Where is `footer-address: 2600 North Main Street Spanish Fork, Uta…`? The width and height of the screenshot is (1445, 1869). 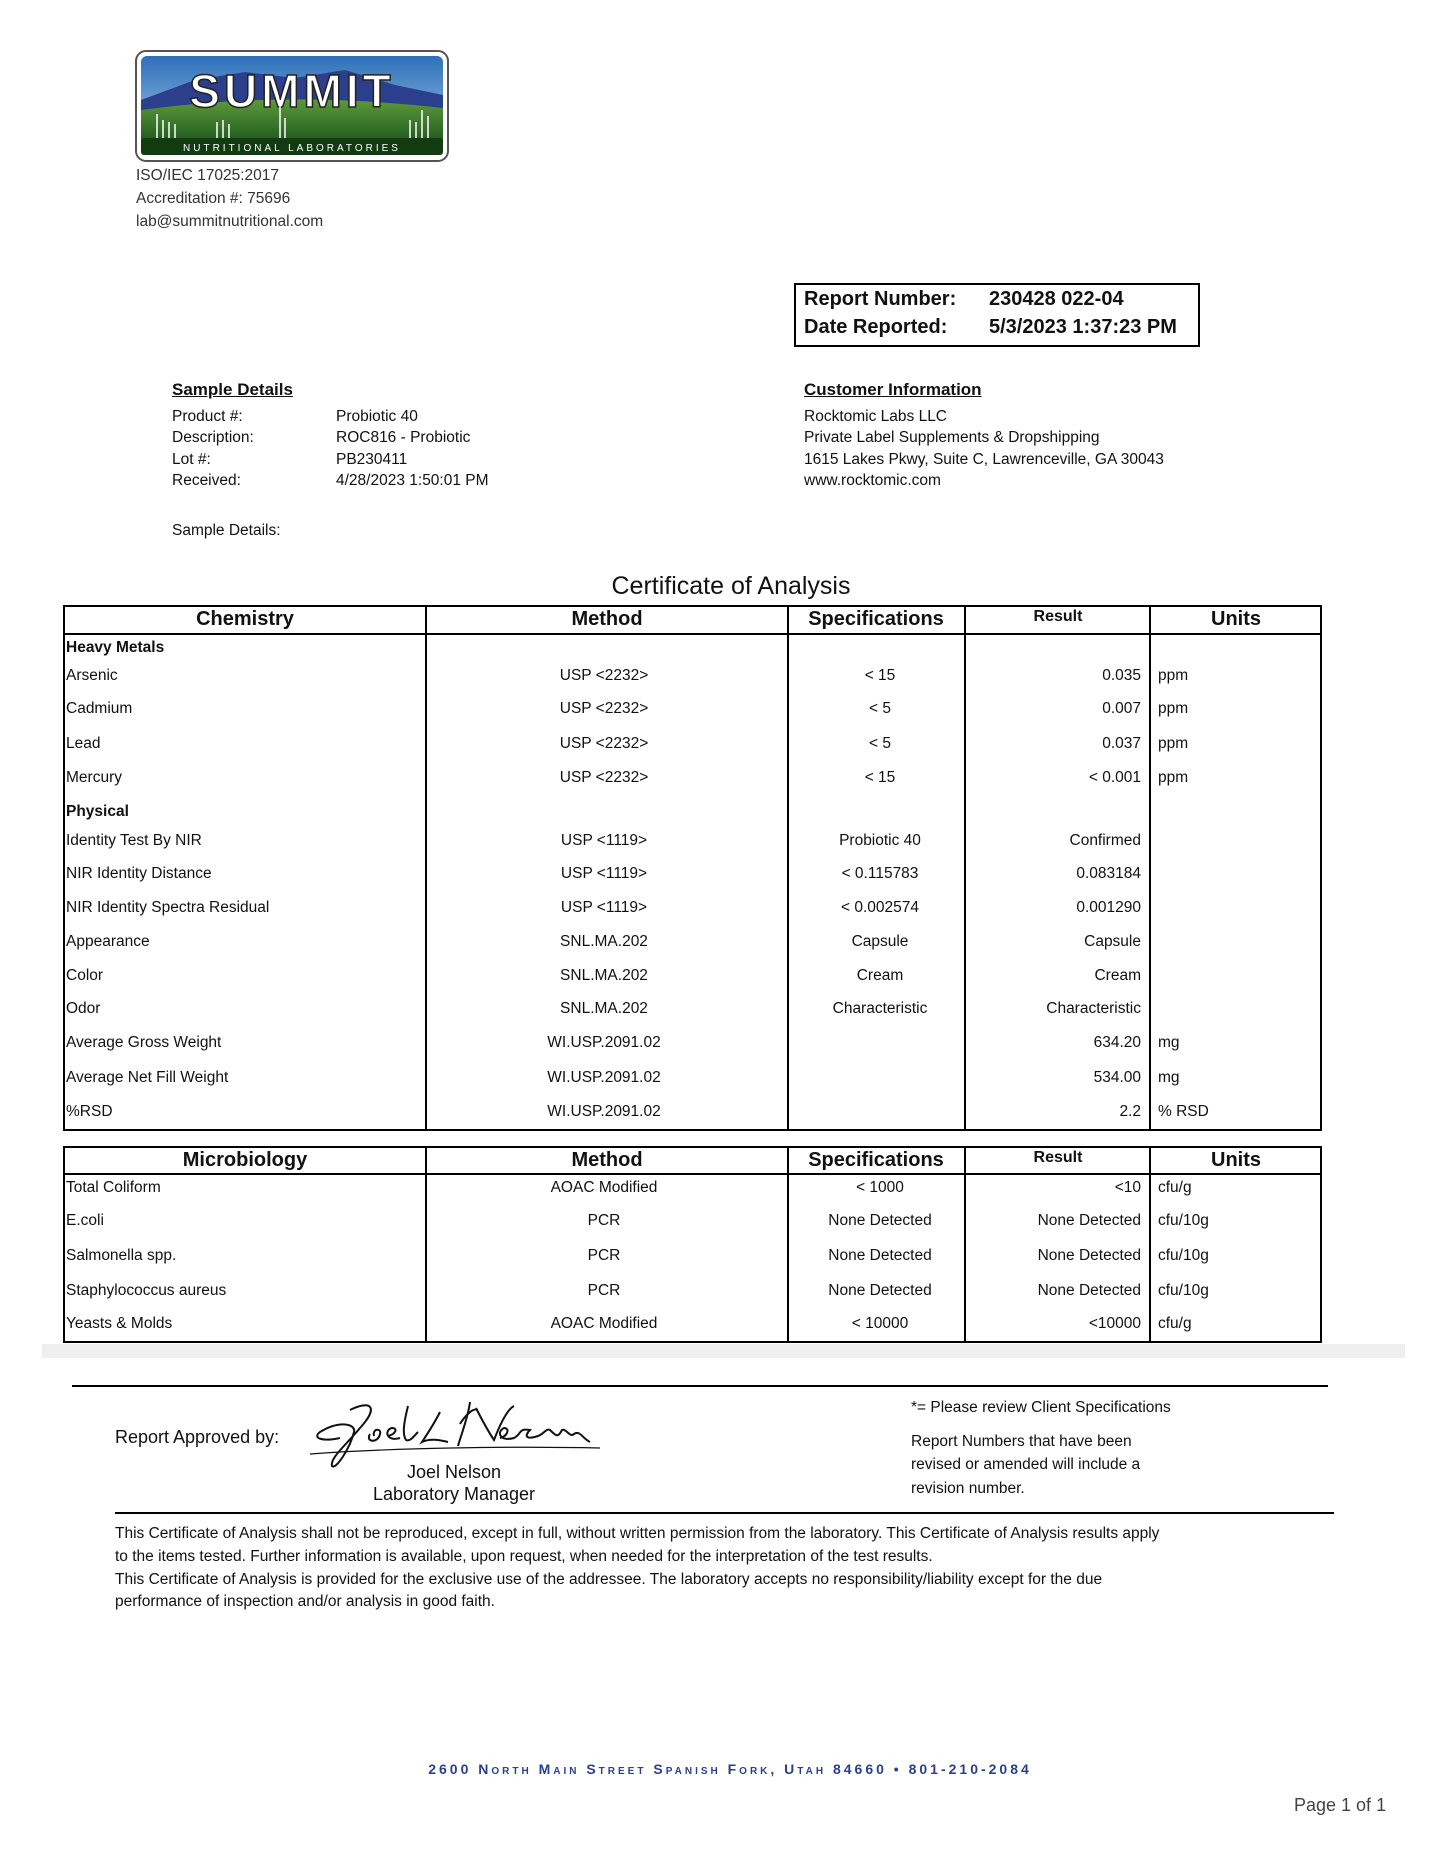
footer-address: 2600 North Main Street Spanish Fork, Uta… is located at coordinates (730, 1769).